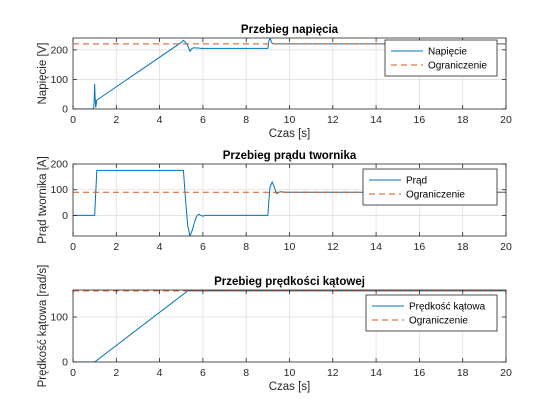 The width and height of the screenshot is (560, 420). What do you see at coordinates (289, 326) in the screenshot?
I see `series-group` at bounding box center [289, 326].